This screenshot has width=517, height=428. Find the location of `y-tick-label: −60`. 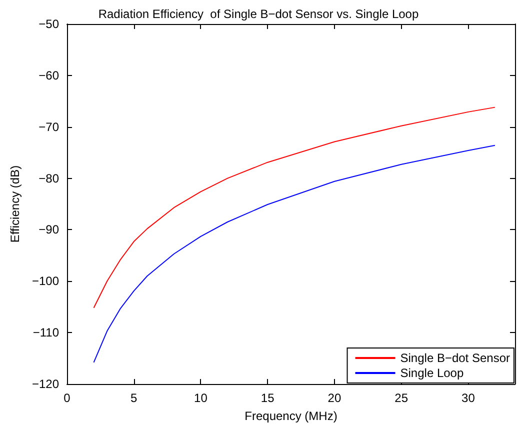

y-tick-label: −60 is located at coordinates (49, 75).